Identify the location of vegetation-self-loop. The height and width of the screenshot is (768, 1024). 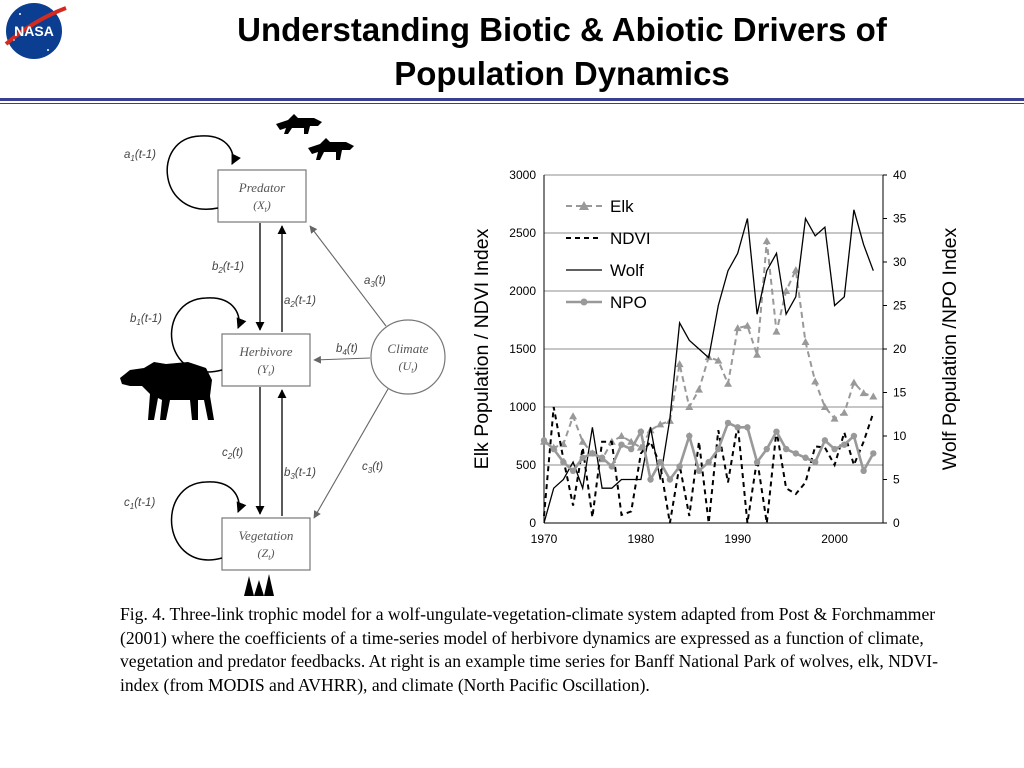
(208, 521).